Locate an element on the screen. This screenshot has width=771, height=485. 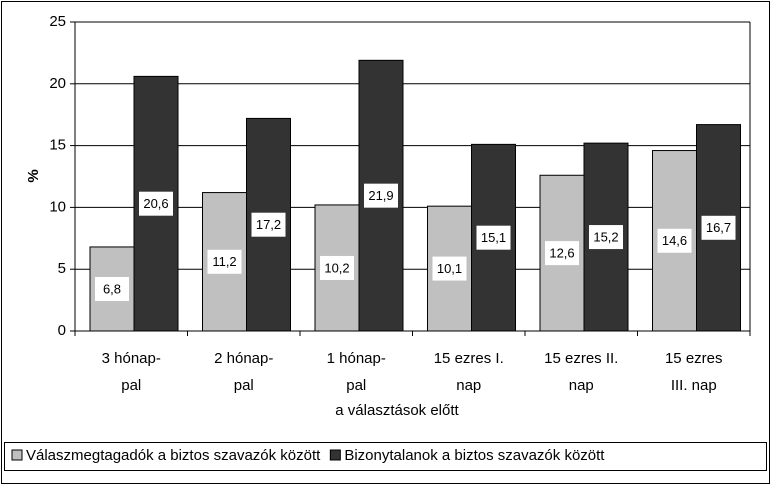
data-label: 15,1 is located at coordinates (493, 237).